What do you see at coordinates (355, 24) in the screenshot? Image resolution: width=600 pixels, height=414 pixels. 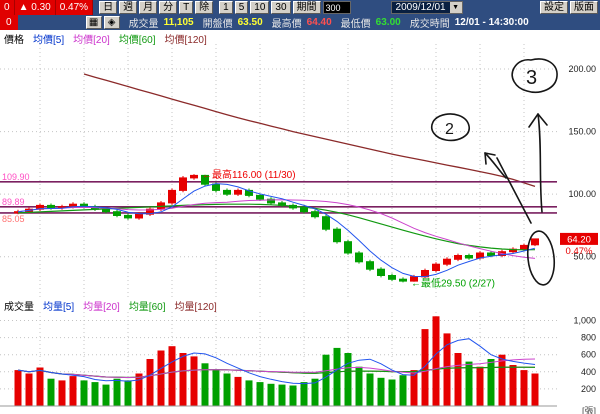 I see `low-label: 最低價` at bounding box center [355, 24].